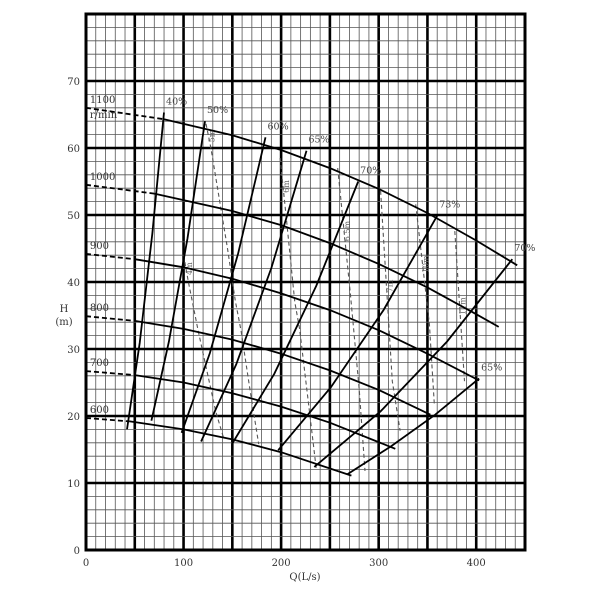  I want to click on efficiency-label: 60%, so click(278, 126).